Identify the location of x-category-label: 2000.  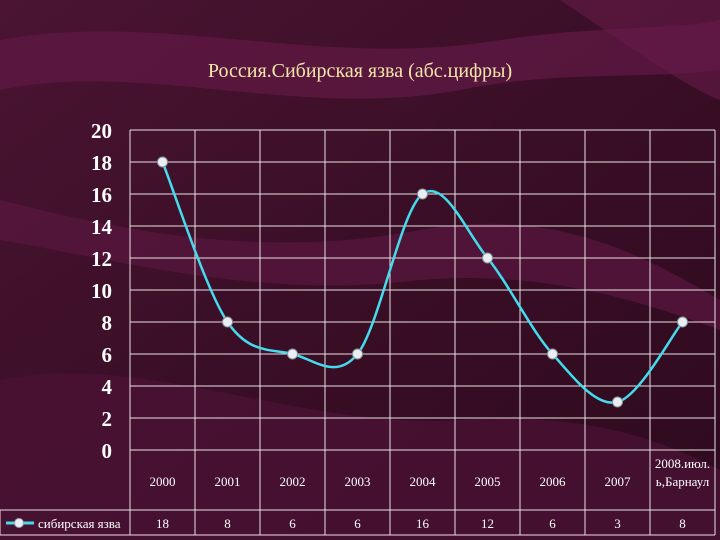
(163, 481).